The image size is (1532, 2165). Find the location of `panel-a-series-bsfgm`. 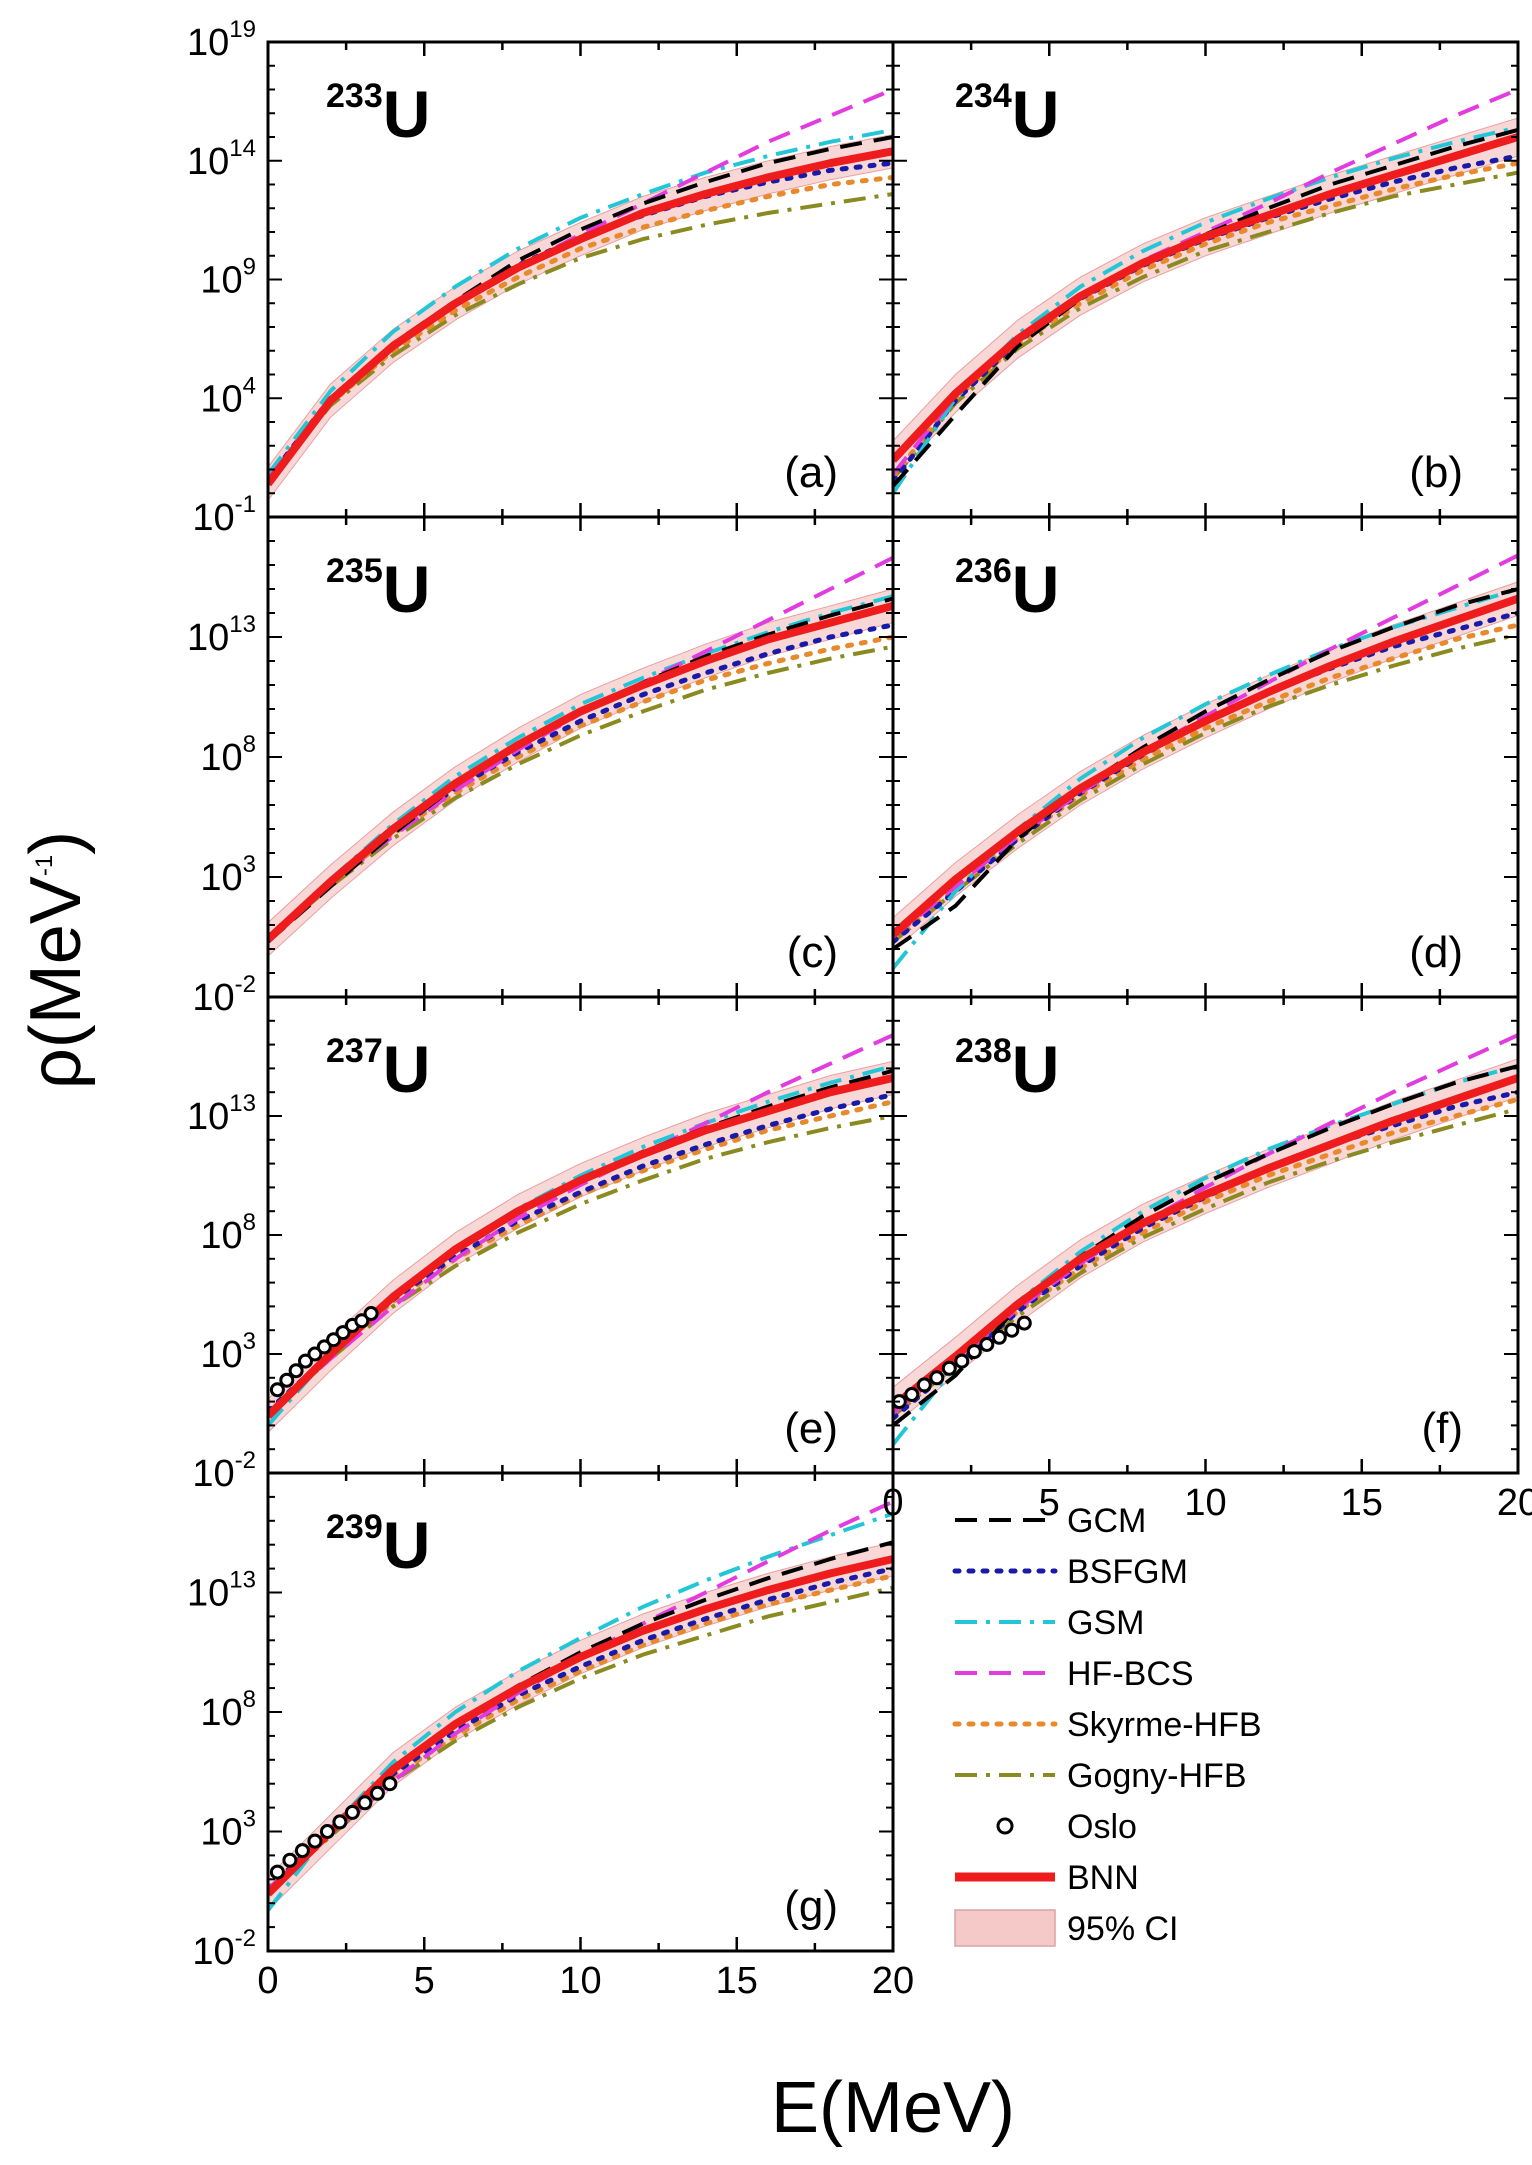

panel-a-series-bsfgm is located at coordinates (580, 321).